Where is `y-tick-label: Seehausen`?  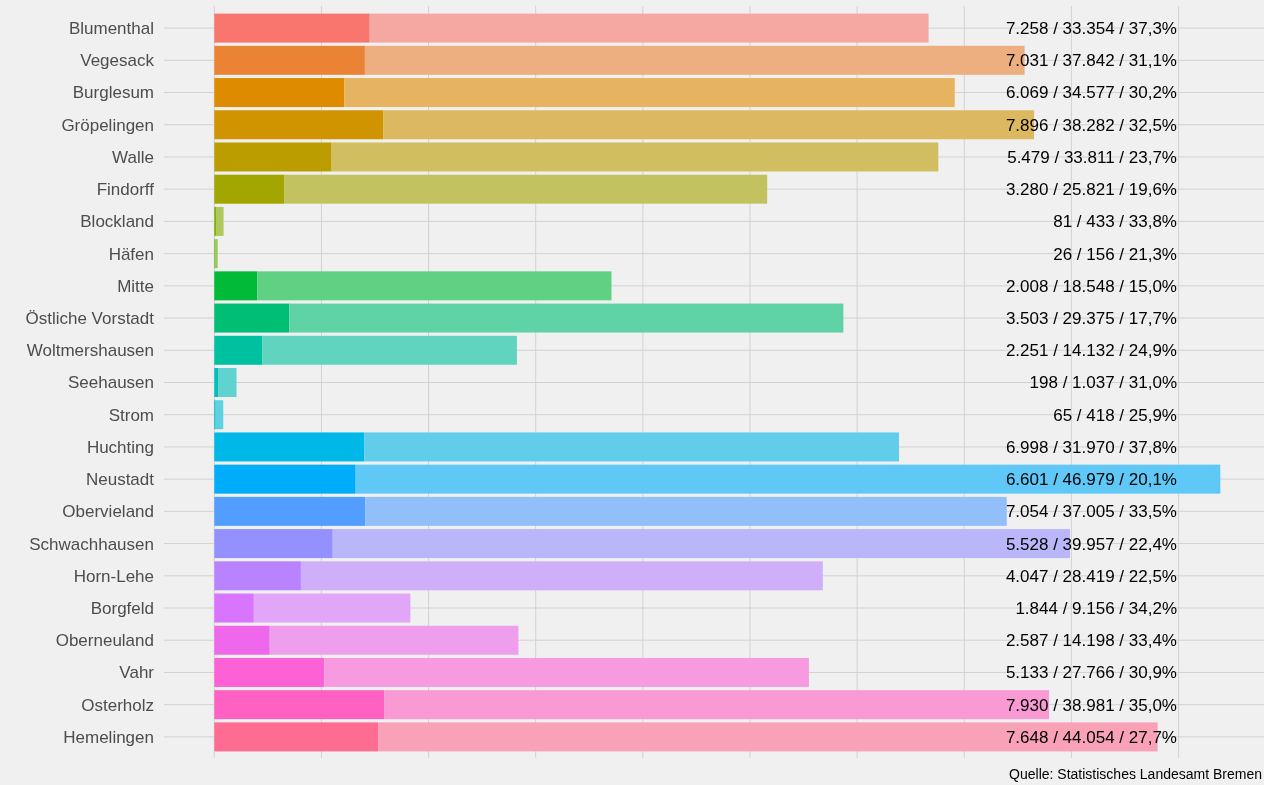 y-tick-label: Seehausen is located at coordinates (110, 383).